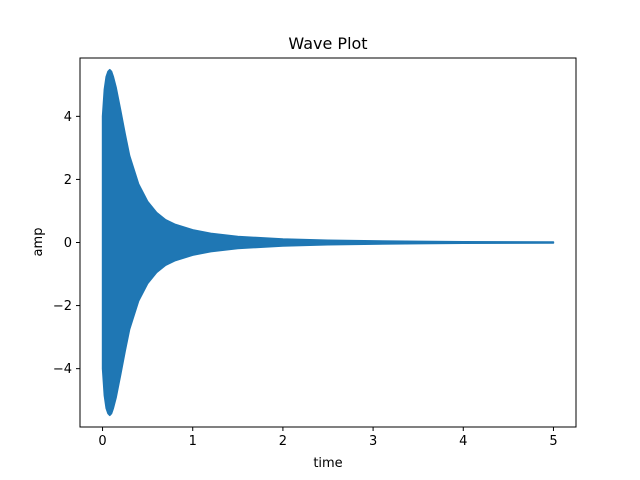 This screenshot has width=640, height=480. What do you see at coordinates (38, 242) in the screenshot?
I see `y-axis-label: amp` at bounding box center [38, 242].